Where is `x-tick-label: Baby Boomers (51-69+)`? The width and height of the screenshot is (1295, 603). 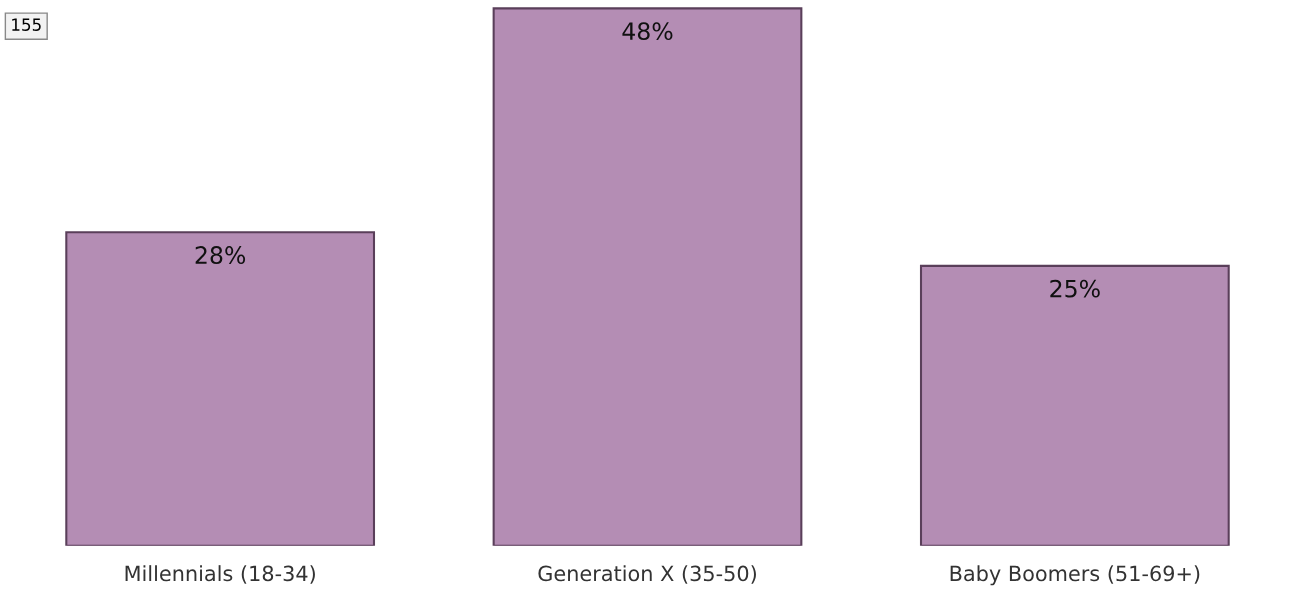 x-tick-label: Baby Boomers (51-69+) is located at coordinates (1075, 575).